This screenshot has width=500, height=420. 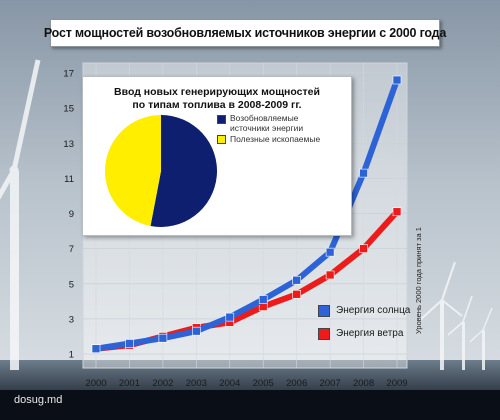 What do you see at coordinates (373, 310) in the screenshot?
I see `legend-label-solar: Энергия солнца` at bounding box center [373, 310].